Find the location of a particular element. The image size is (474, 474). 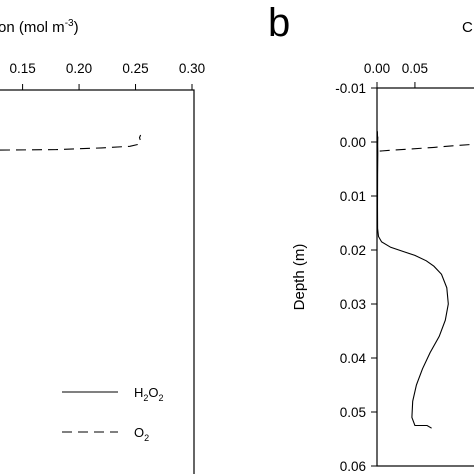

panel-a-x-tick-label: 0.20 is located at coordinates (79, 68).